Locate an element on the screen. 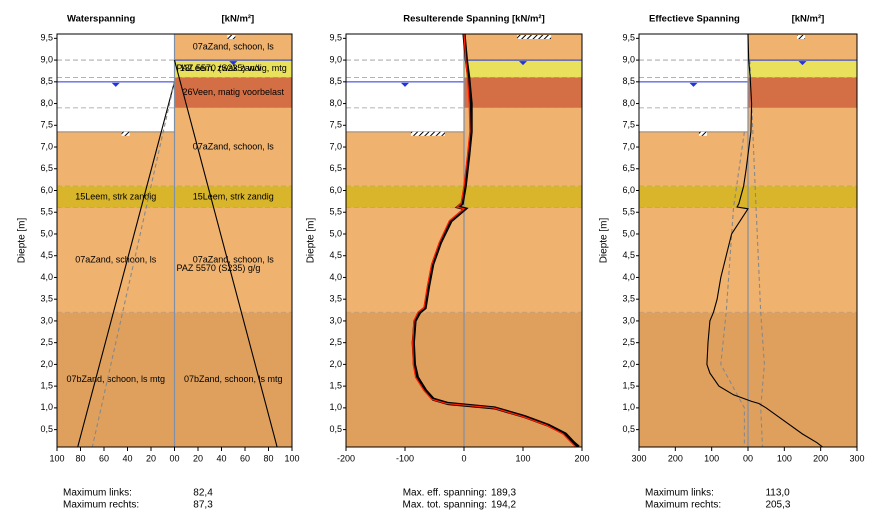 The width and height of the screenshot is (879, 512). layer-label: 13Leem, zwak zandig, mtg is located at coordinates (233, 68).